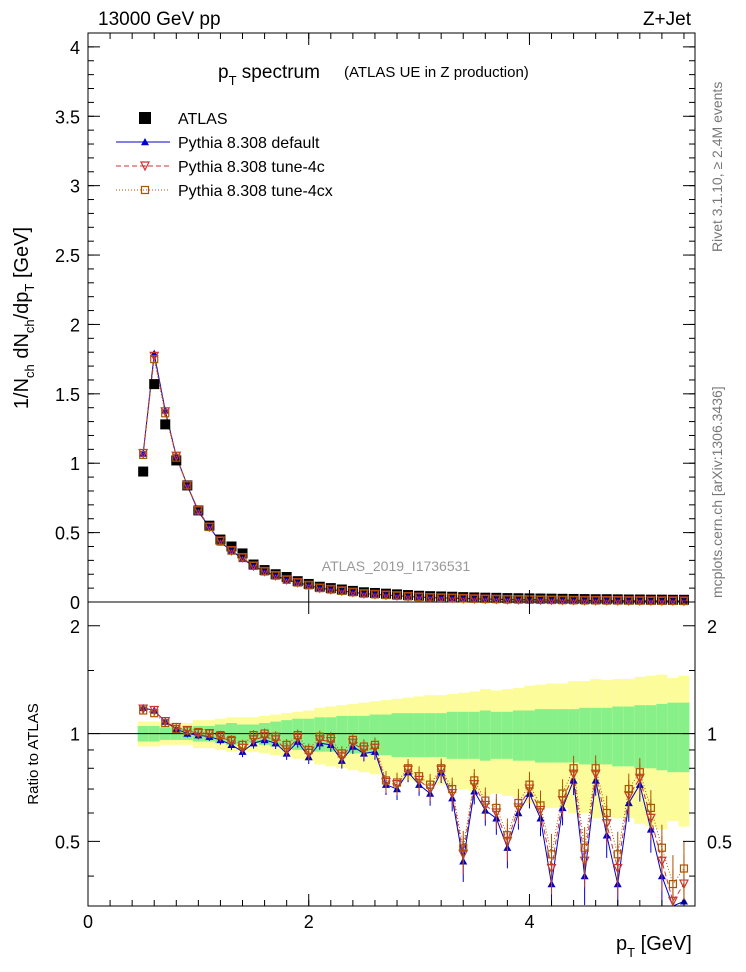  I want to click on xtick-label: 0, so click(88, 922).